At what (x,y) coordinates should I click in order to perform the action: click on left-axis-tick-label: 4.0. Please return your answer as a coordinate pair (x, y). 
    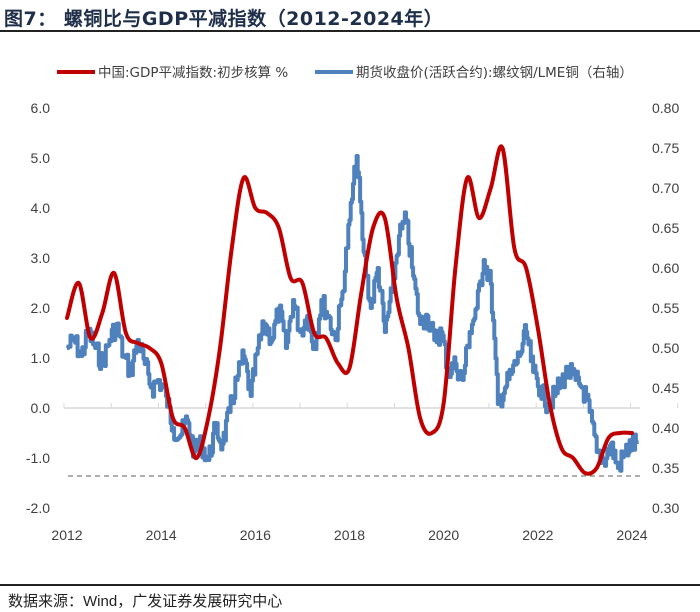
    Looking at the image, I should click on (41, 208).